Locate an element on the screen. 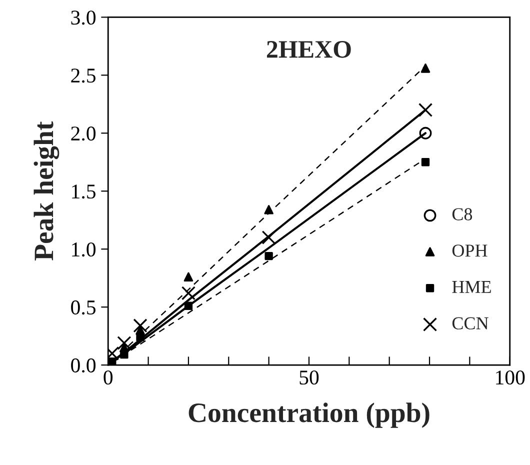 Image resolution: width=530 pixels, height=465 pixels. legend-label: CCN is located at coordinates (470, 323).